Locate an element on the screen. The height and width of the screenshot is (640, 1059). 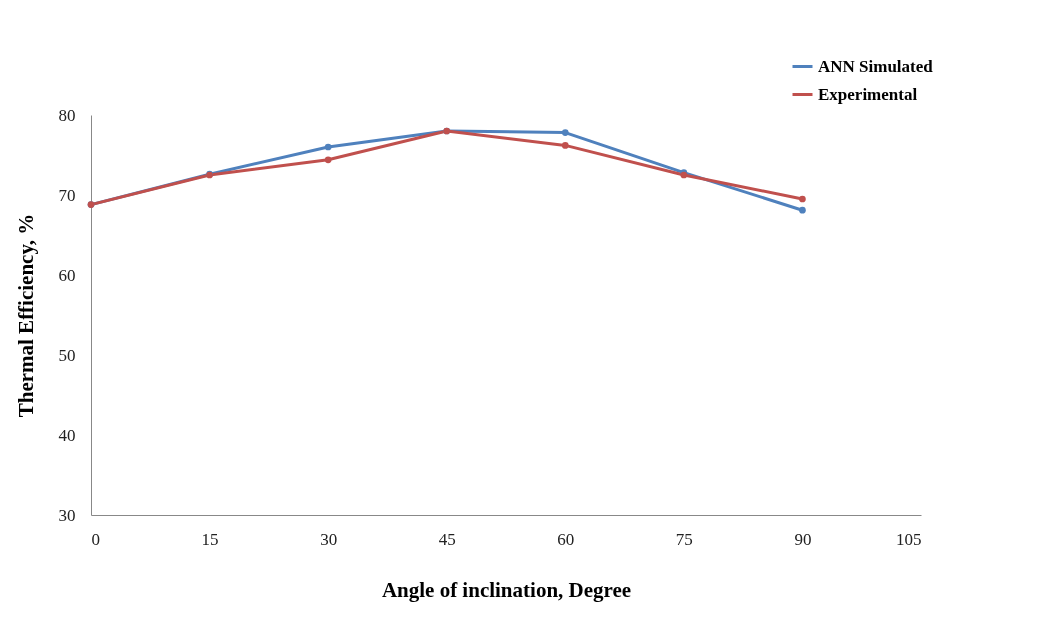
y-axis-title: Thermal Efficiency, % is located at coordinates (25, 315).